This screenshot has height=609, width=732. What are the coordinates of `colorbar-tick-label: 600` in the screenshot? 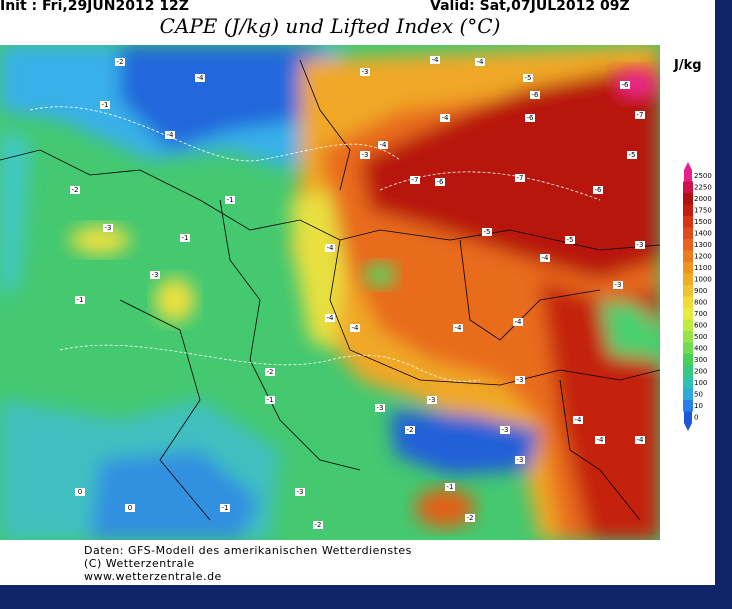 It's located at (700, 325).